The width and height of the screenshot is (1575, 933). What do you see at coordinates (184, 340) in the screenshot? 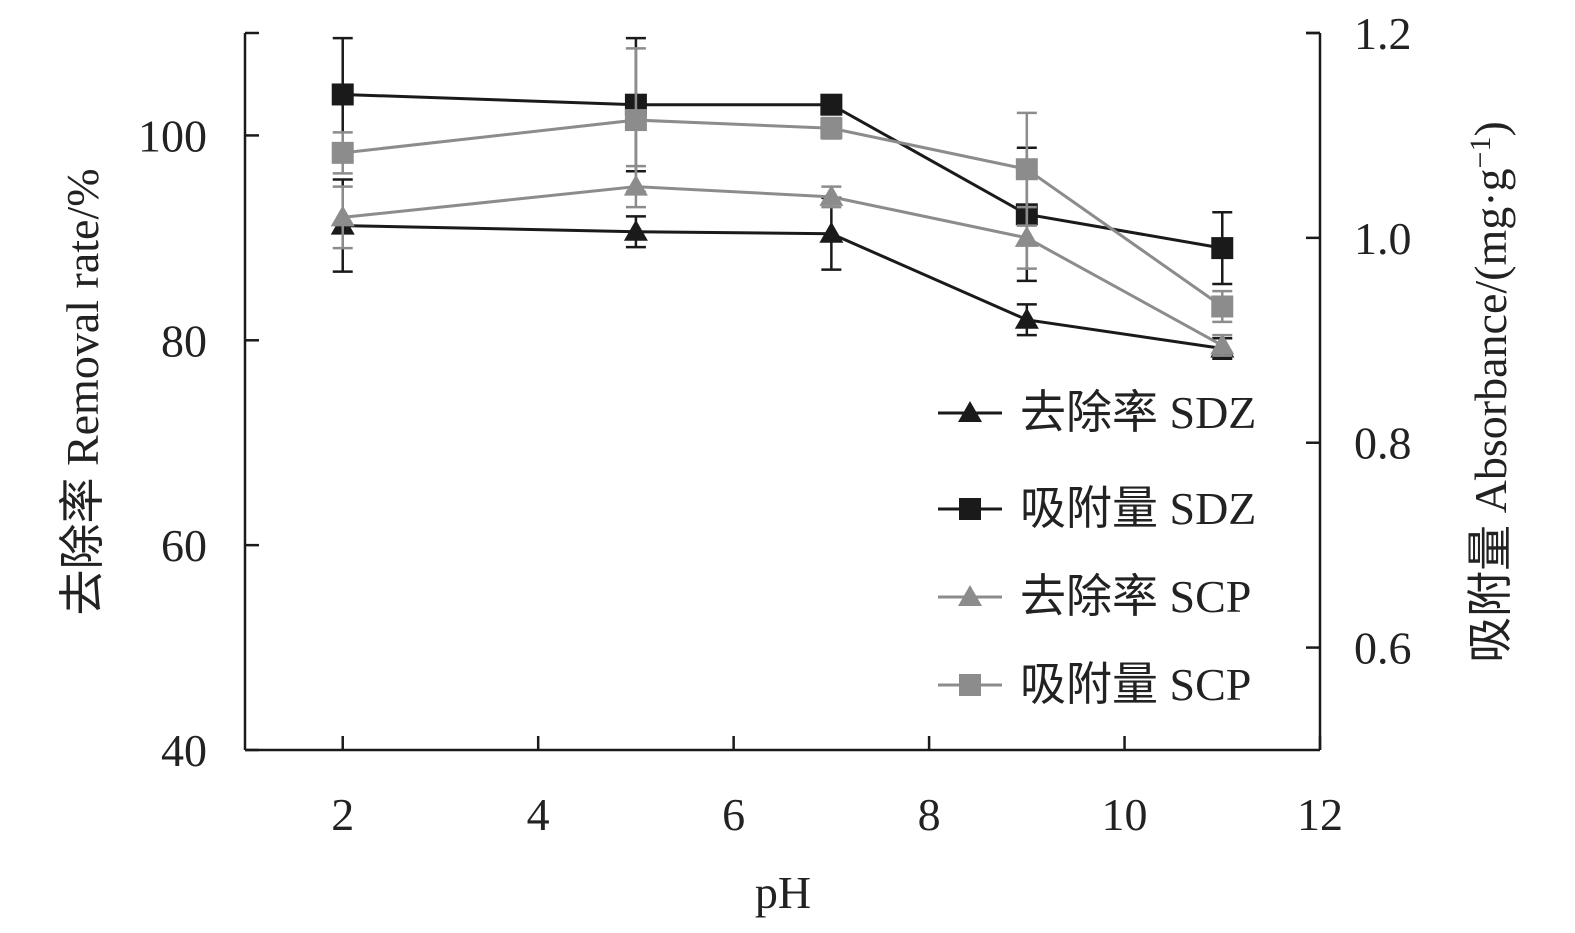
I see `y-left-tick-label-80: 80` at bounding box center [184, 340].